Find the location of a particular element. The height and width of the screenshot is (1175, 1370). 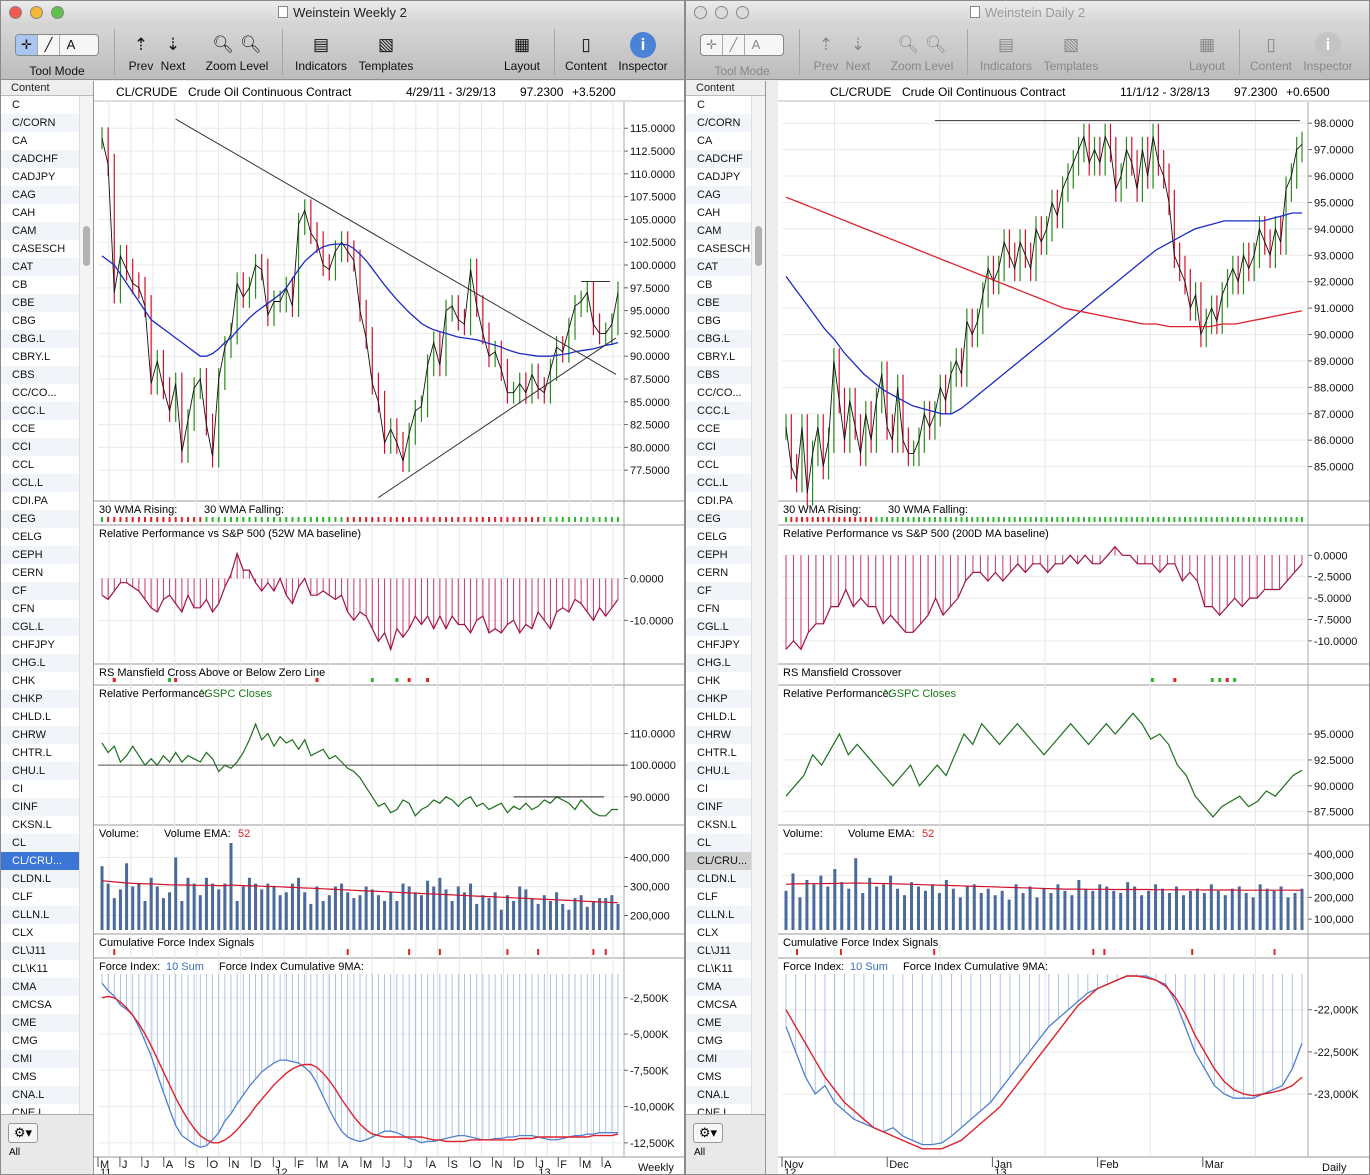

sidebar-item: CMCSA is located at coordinates (32, 1005).